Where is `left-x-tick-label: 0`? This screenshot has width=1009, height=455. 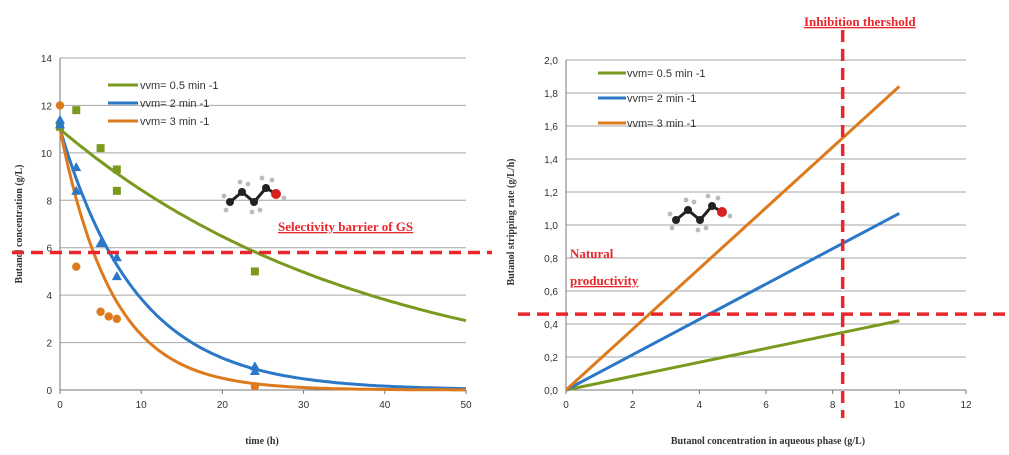
left-x-tick-label: 0 is located at coordinates (60, 405).